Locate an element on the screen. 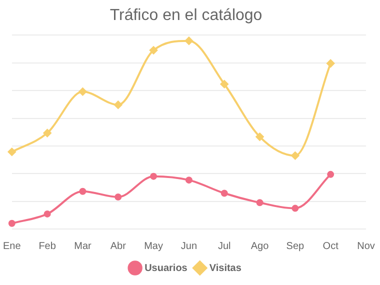 The image size is (380, 285). legend-label: Usuarios is located at coordinates (166, 268).